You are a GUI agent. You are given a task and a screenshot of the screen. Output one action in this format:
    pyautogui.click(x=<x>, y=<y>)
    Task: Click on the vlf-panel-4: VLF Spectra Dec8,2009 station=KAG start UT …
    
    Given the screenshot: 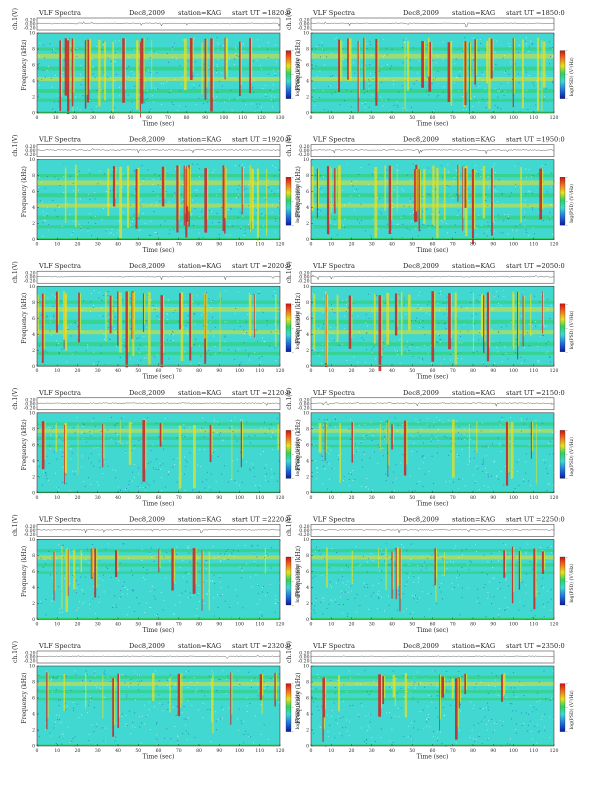 What is the action you would take?
    pyautogui.click(x=156, y=320)
    